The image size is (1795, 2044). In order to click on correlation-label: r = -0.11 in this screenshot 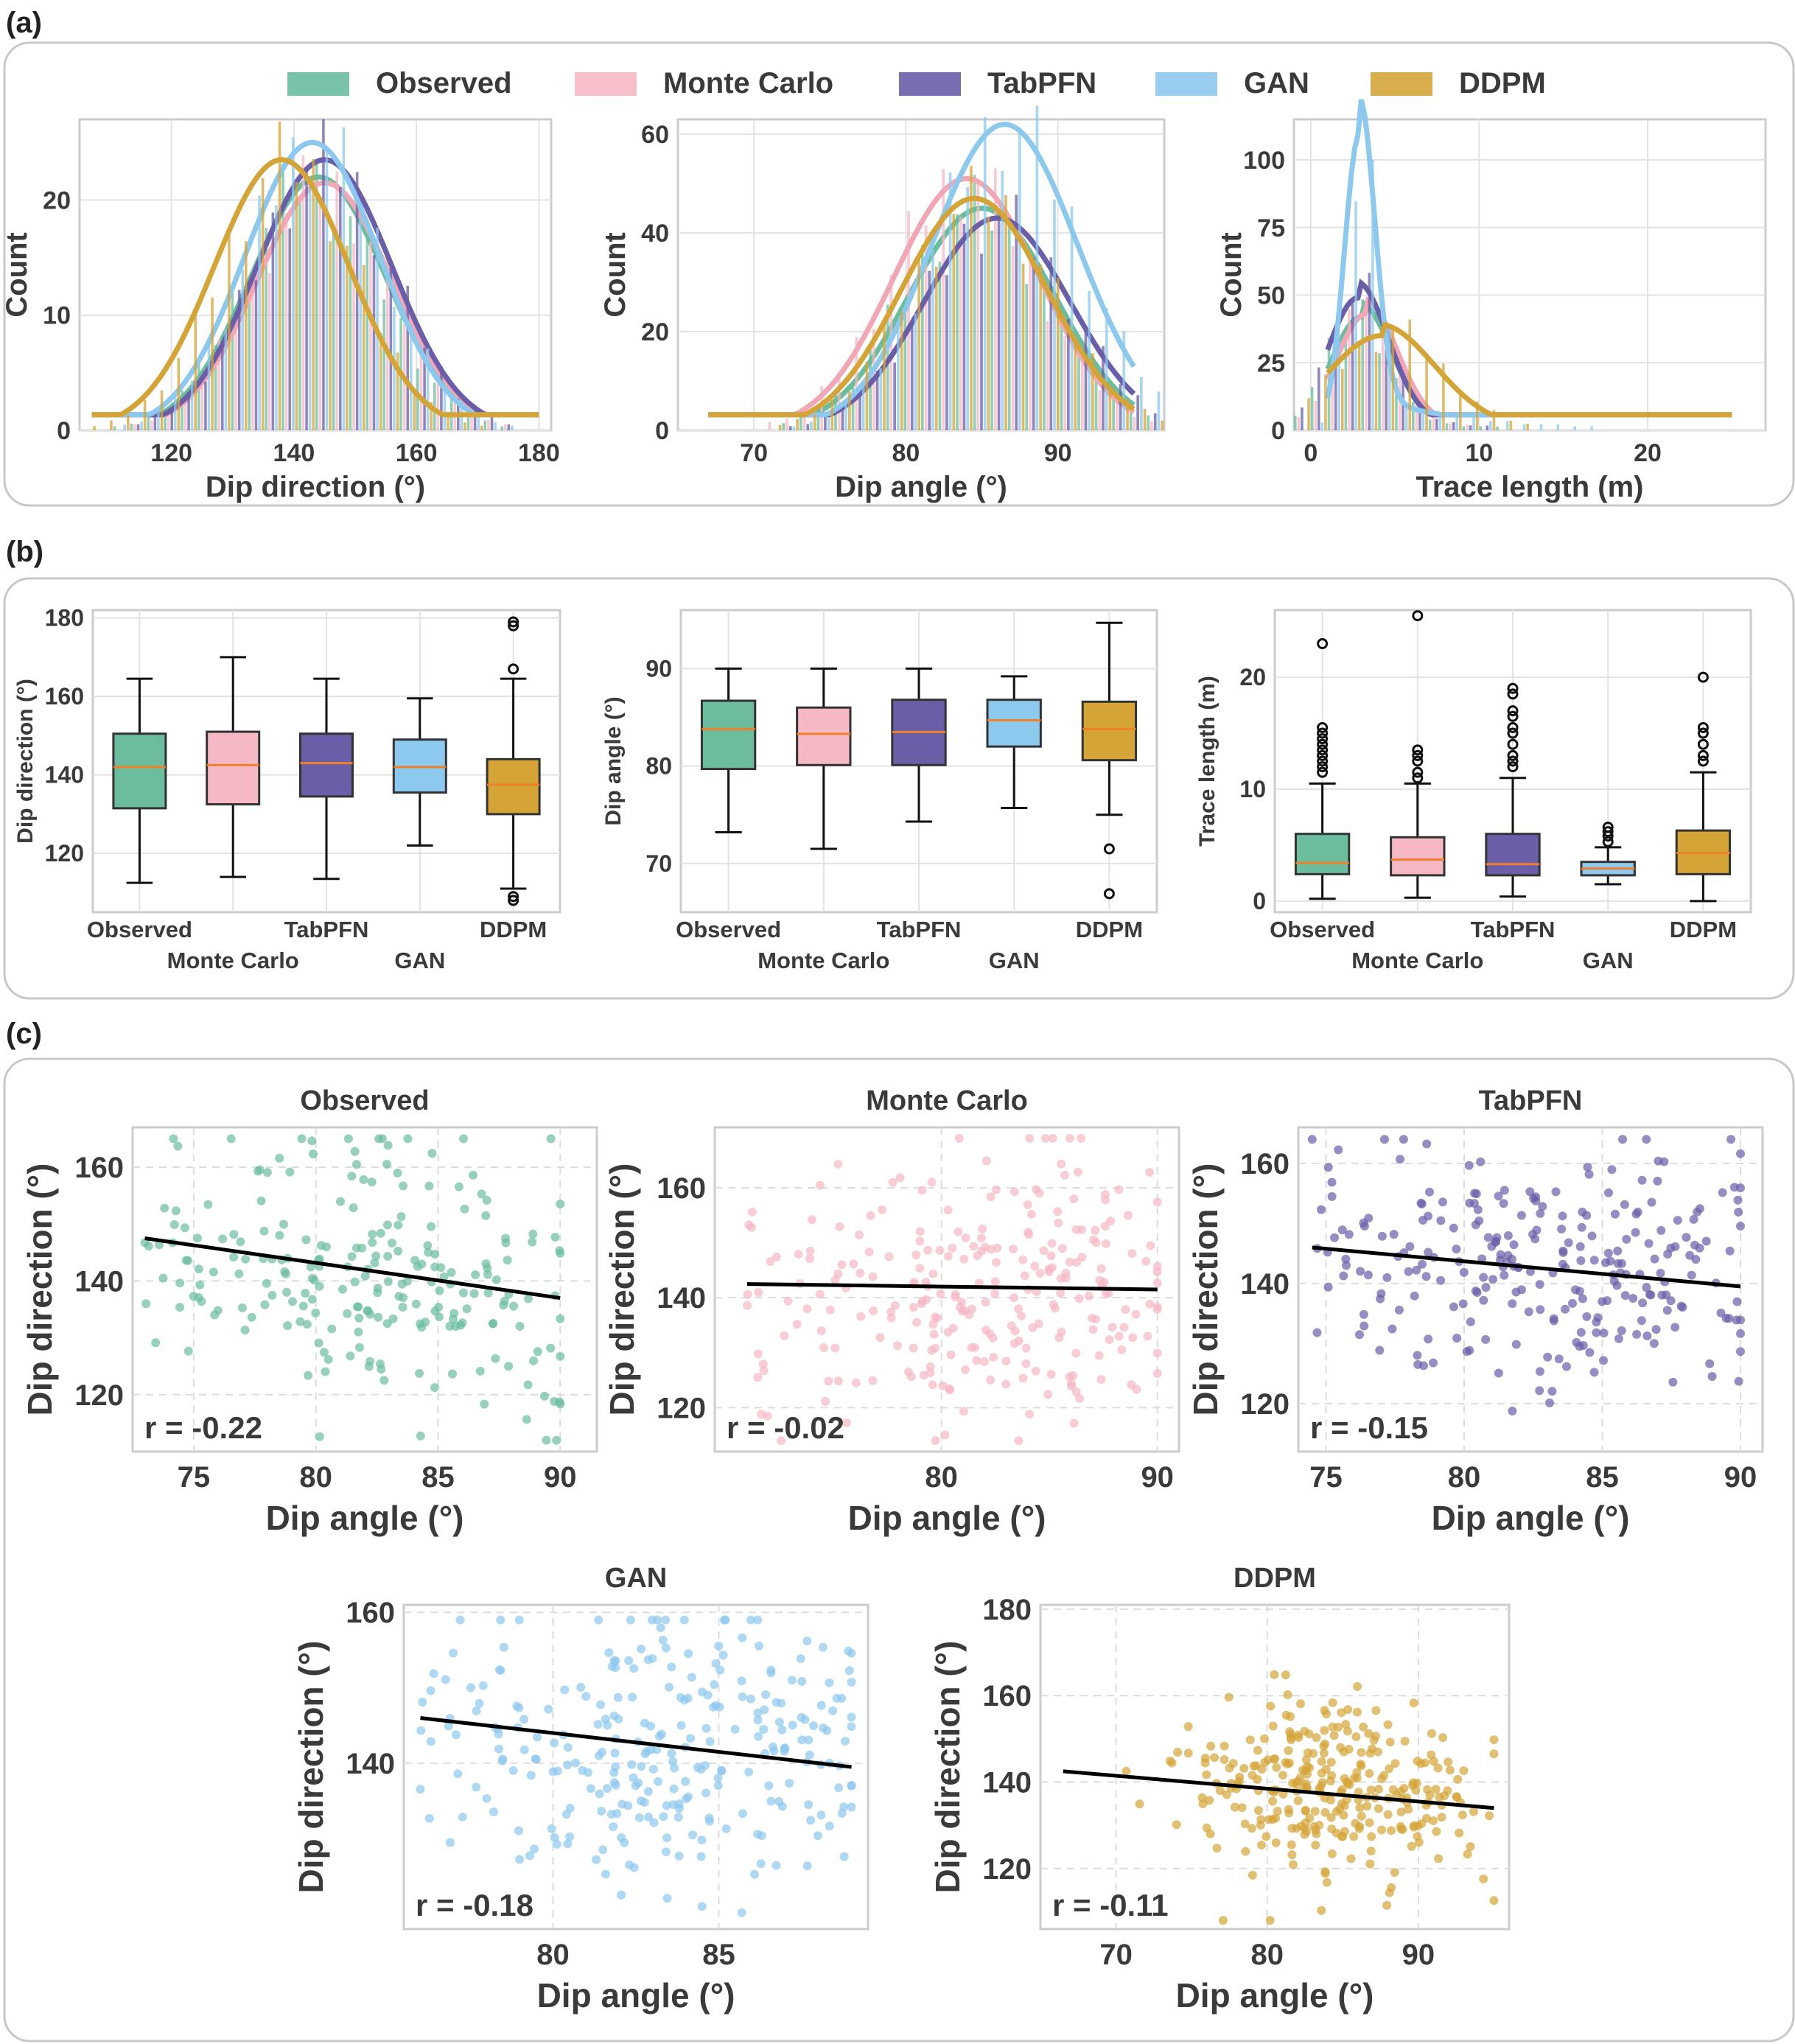, I will do `click(1110, 1905)`.